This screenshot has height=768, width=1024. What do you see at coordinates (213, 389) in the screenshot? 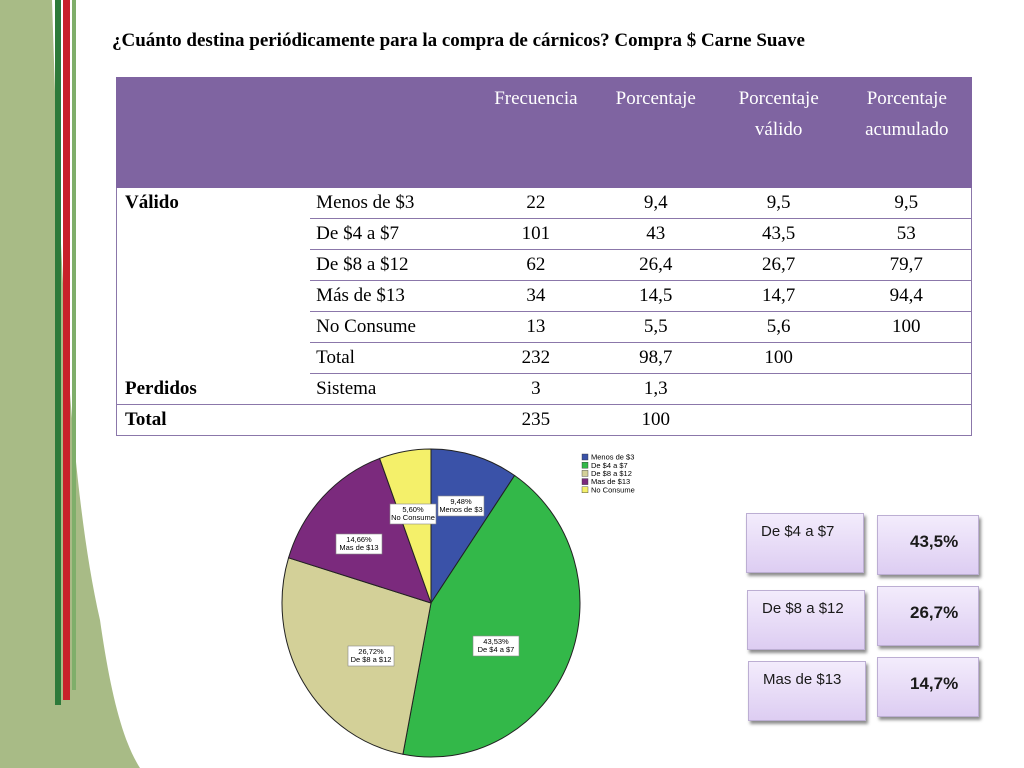
I see `row-group-label: Perdidos` at bounding box center [213, 389].